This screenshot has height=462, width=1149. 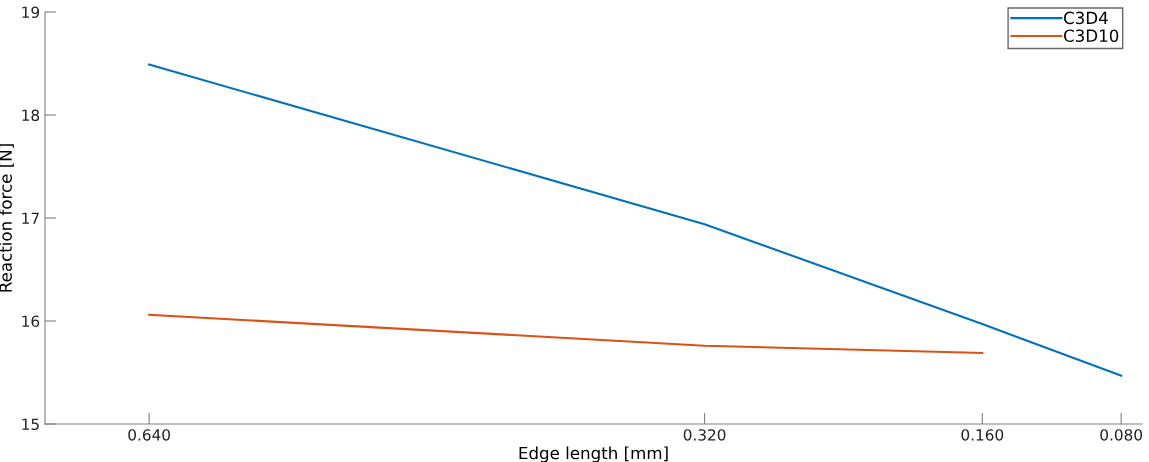 What do you see at coordinates (31, 321) in the screenshot?
I see `y-tick-label: 16` at bounding box center [31, 321].